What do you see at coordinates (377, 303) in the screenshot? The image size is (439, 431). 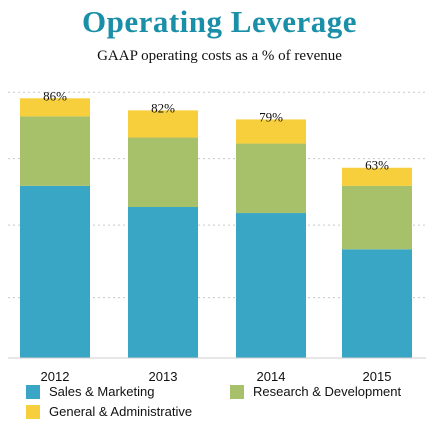 I see `bar-segment-sales-and-marketing-2015` at bounding box center [377, 303].